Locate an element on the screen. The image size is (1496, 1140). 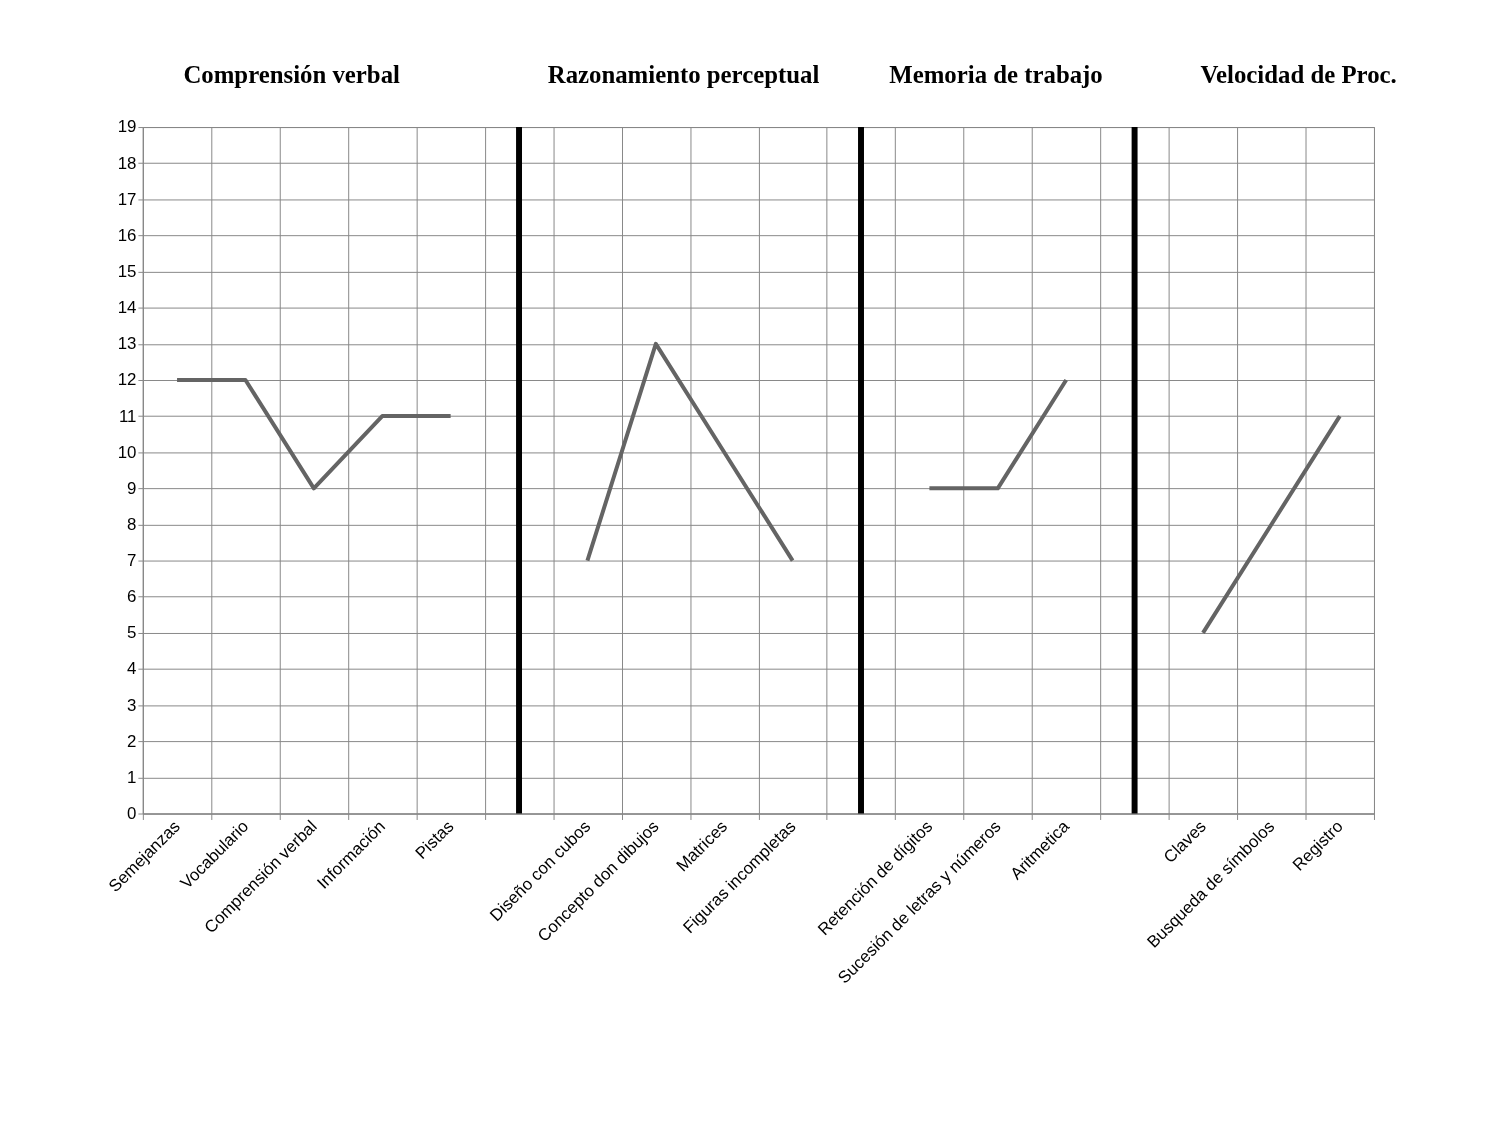
y-tick-label: 7 is located at coordinates (132, 561).